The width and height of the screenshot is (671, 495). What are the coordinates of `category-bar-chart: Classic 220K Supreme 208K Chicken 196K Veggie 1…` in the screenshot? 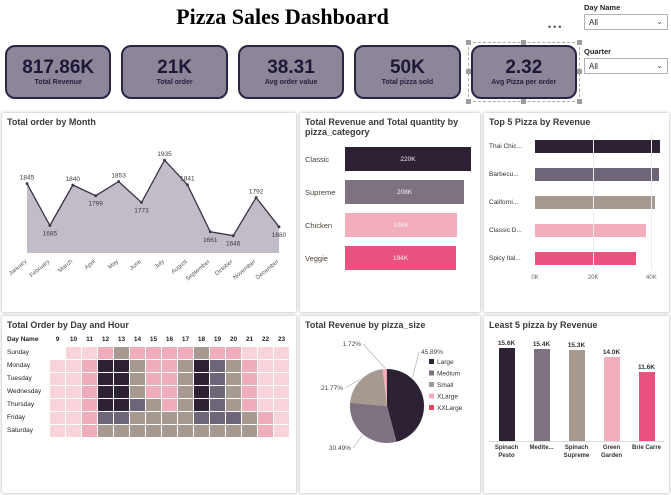 It's located at (390, 209).